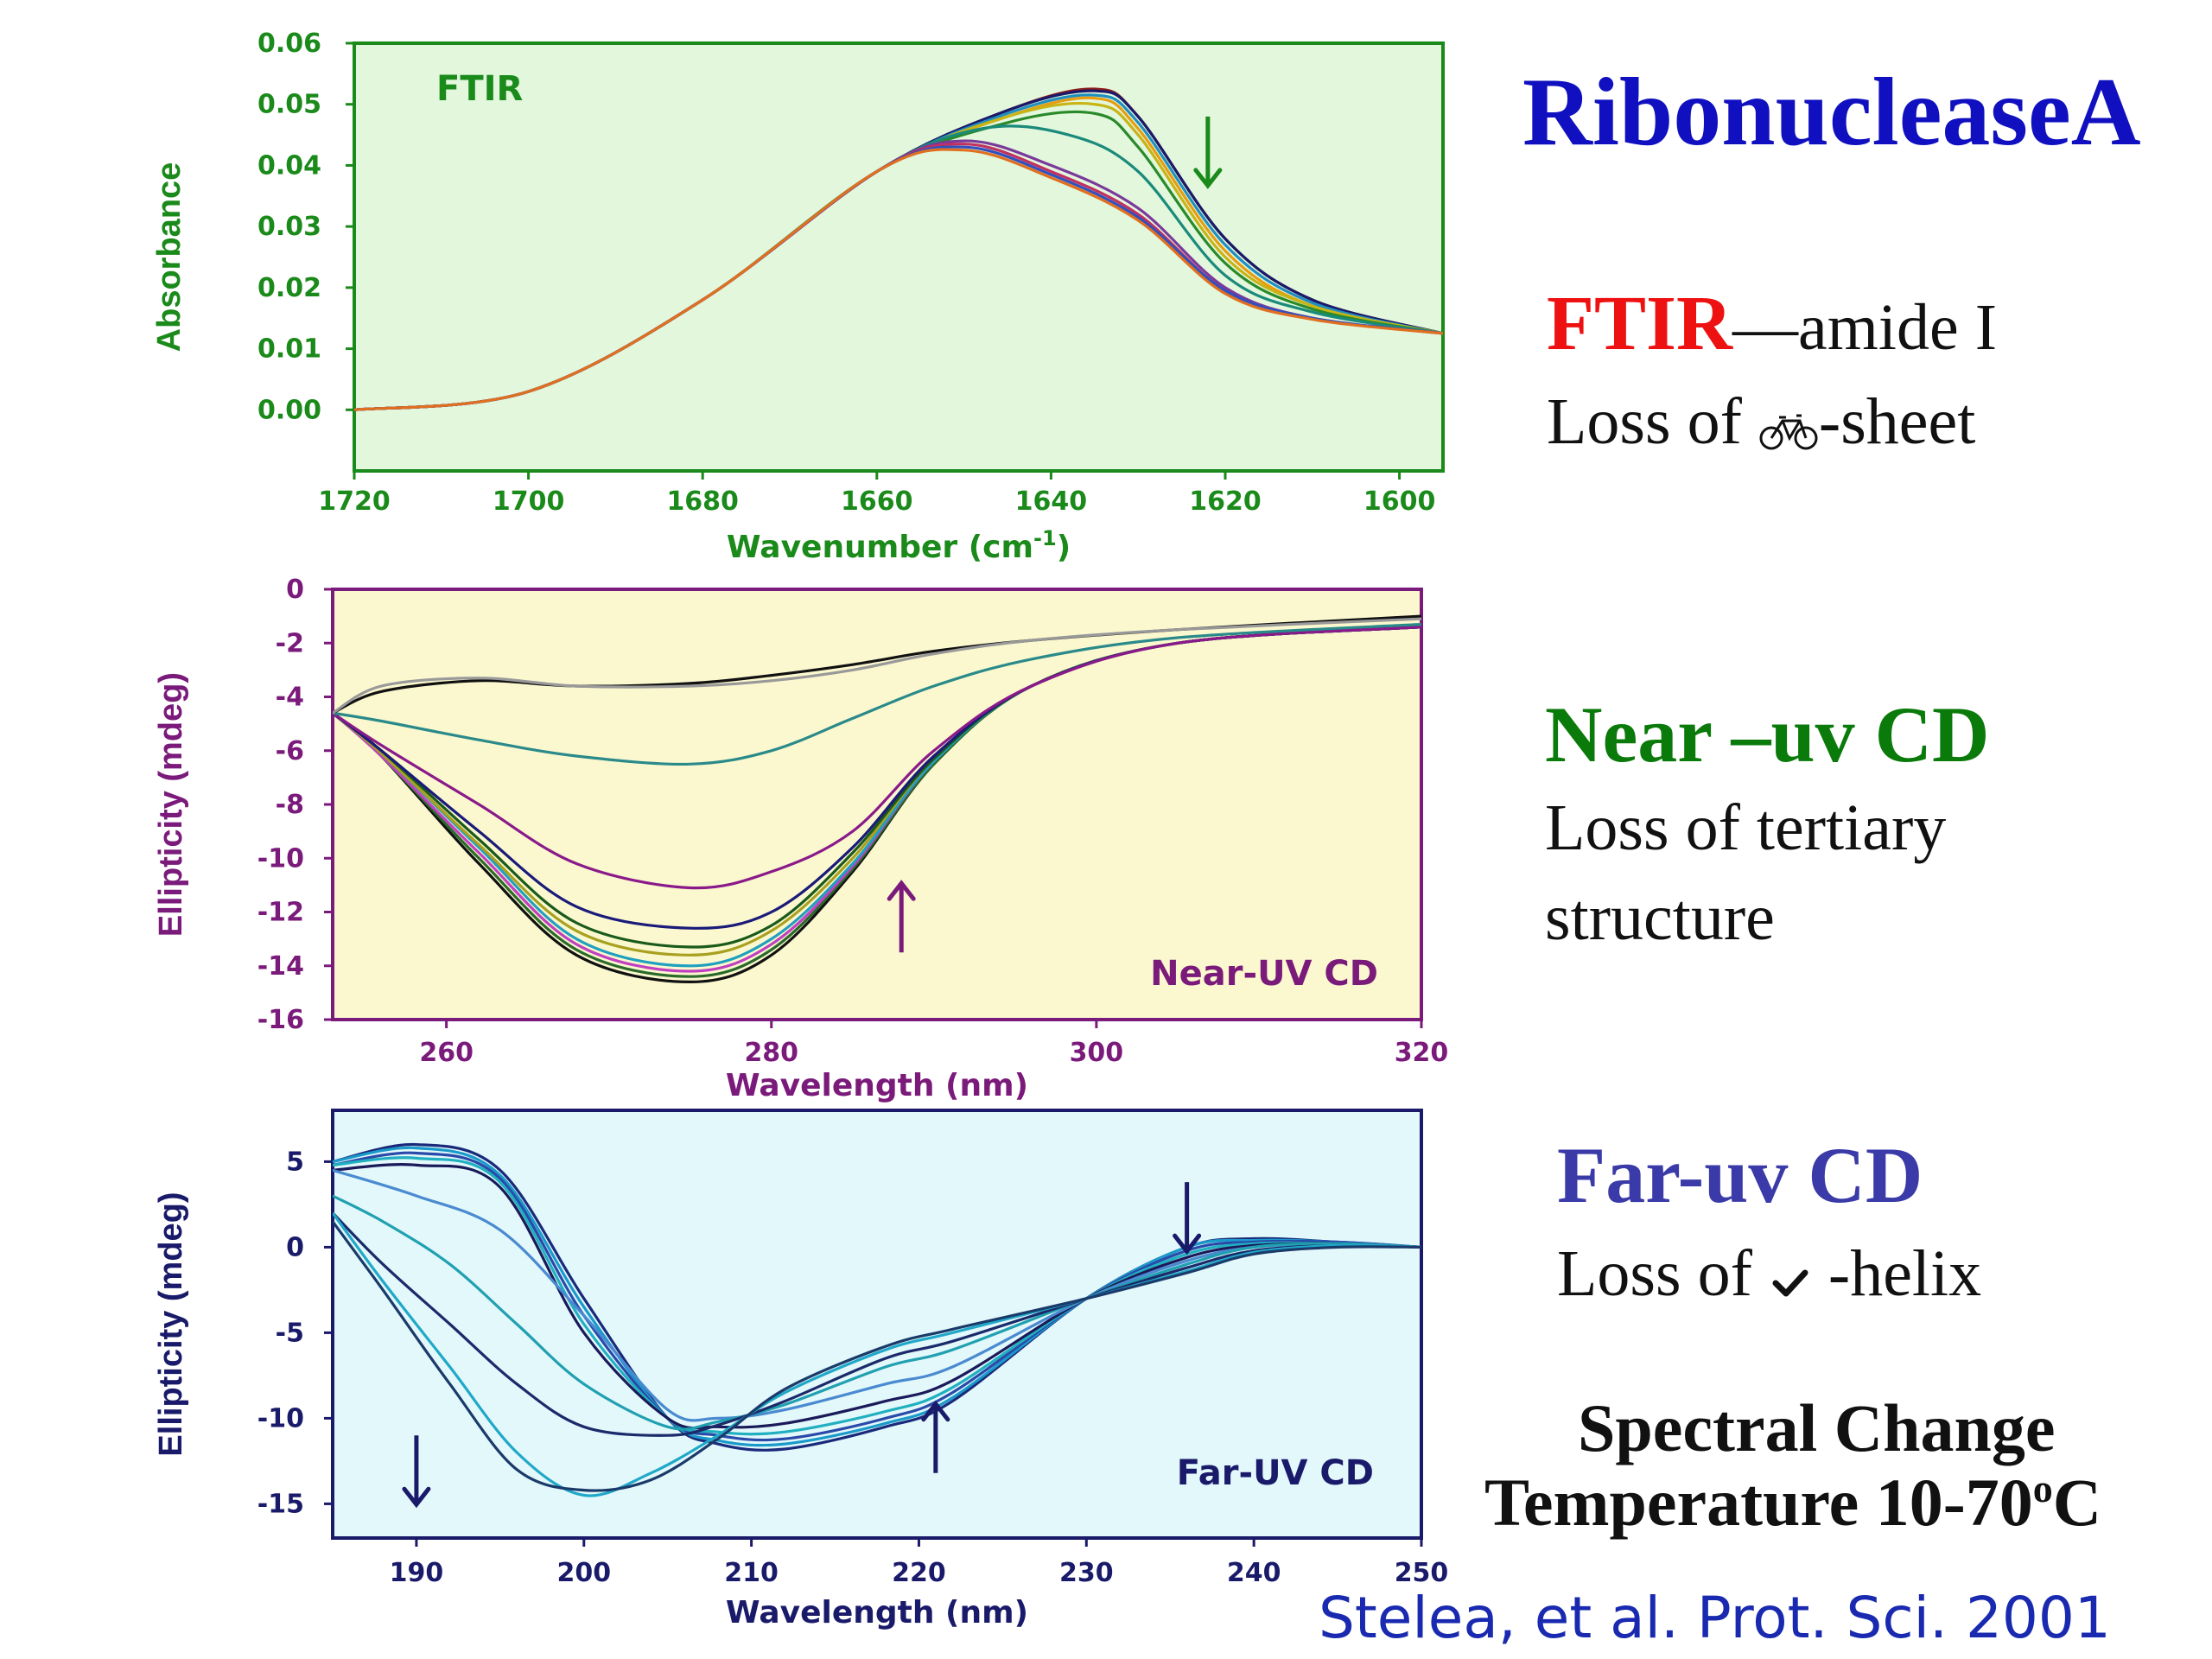 Image resolution: width=2212 pixels, height=1659 pixels. I want to click on y-tick-label: -4, so click(290, 698).